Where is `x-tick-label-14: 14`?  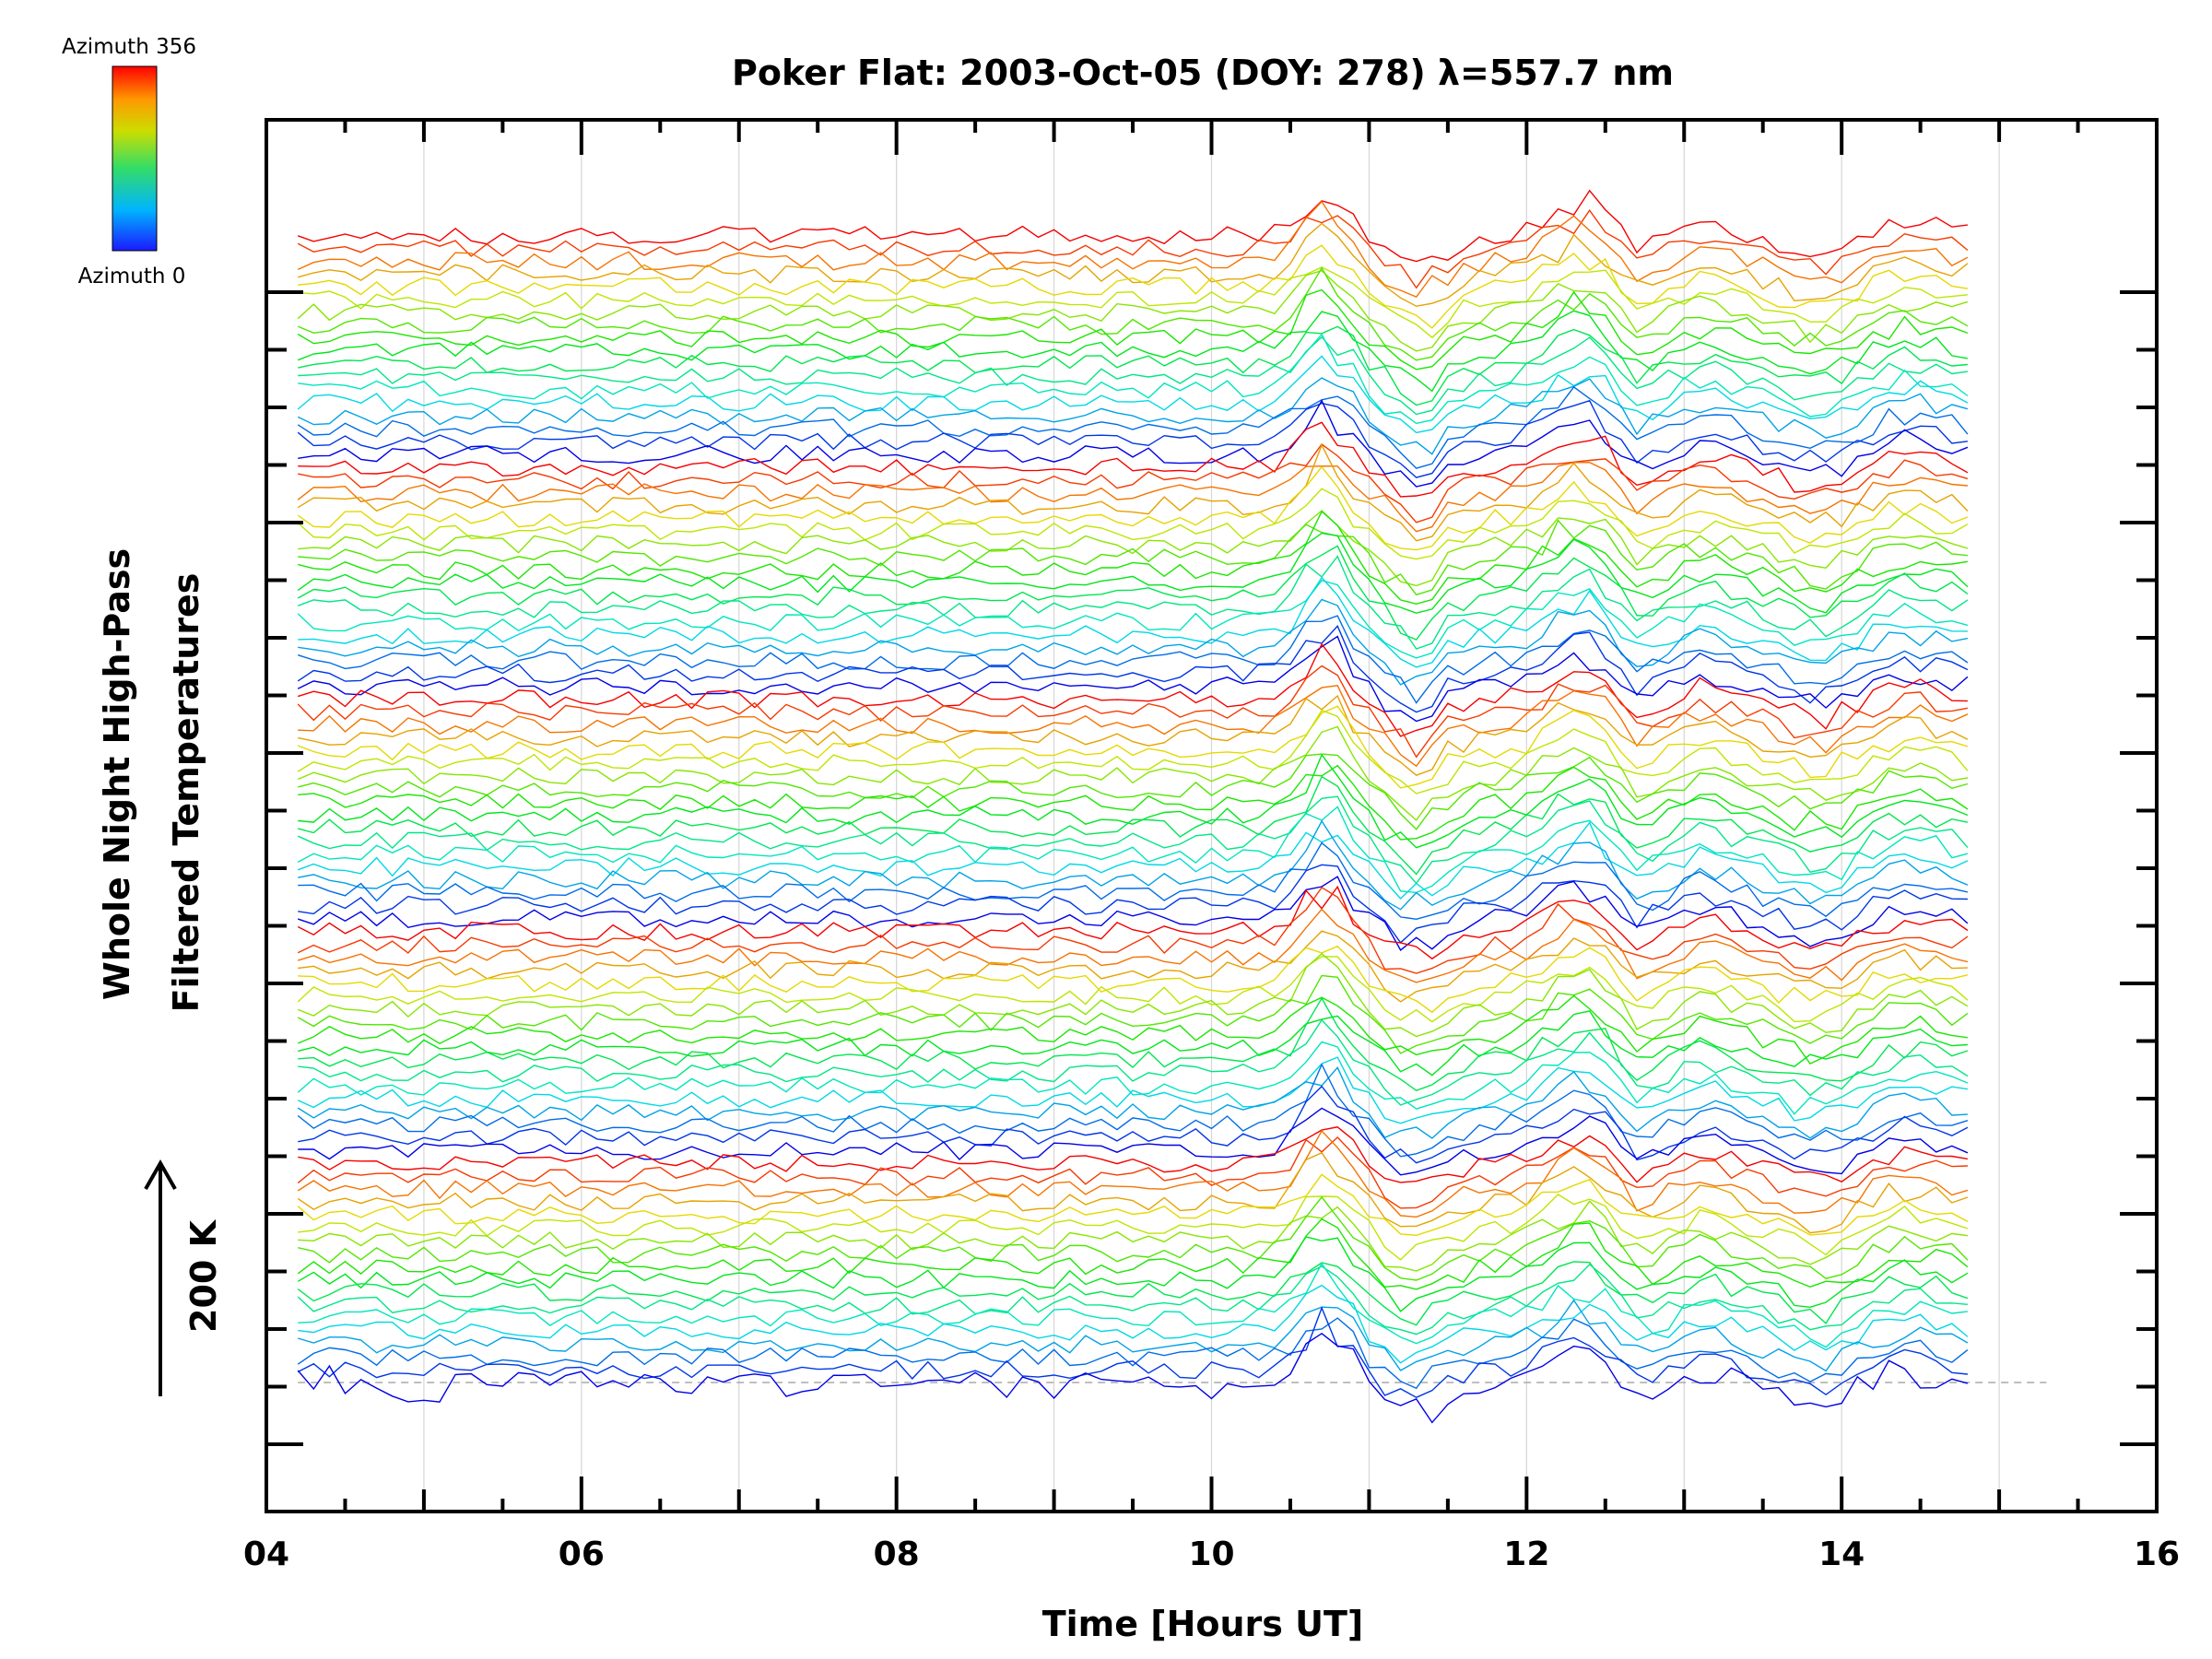 x-tick-label-14: 14 is located at coordinates (1841, 1554).